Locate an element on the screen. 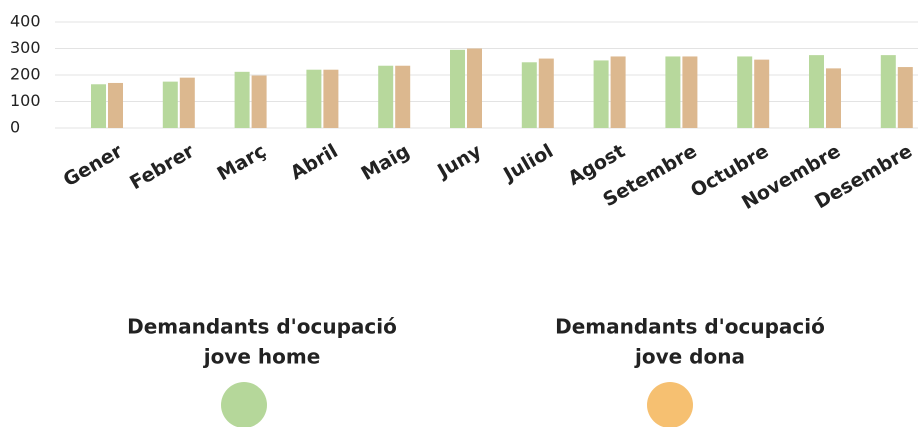  y-tick-label: 100 is located at coordinates (25, 100).